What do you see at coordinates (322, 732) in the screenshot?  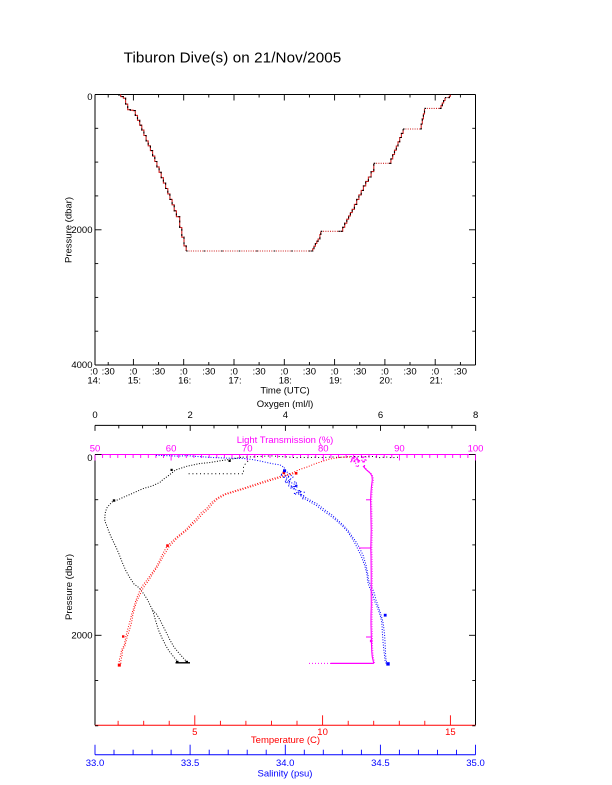 I see `svg-text: 10` at bounding box center [322, 732].